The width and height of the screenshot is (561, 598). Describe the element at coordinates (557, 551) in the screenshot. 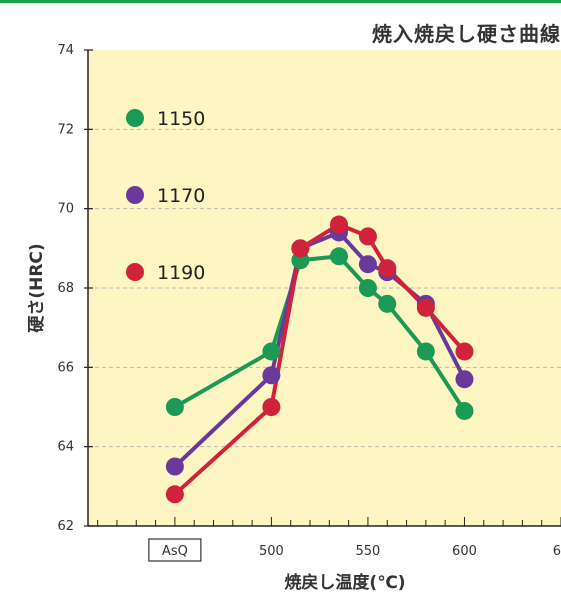

I see `x-tick-label-65: 65` at that location.